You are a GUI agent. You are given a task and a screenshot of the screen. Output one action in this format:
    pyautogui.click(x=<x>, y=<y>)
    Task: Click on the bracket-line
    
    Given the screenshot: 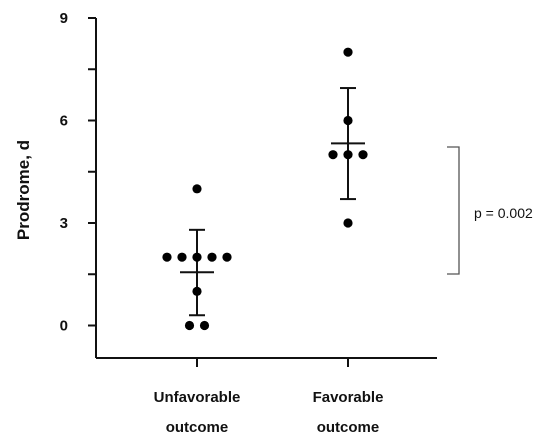 What is the action you would take?
    pyautogui.click(x=453, y=210)
    